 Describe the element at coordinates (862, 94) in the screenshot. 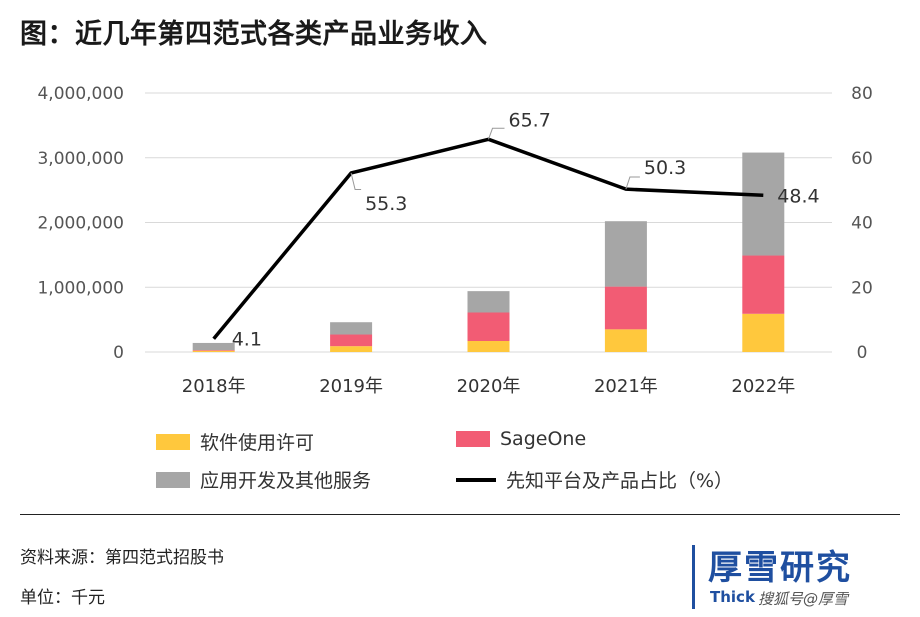

I see `y2-tick-label: 80` at that location.